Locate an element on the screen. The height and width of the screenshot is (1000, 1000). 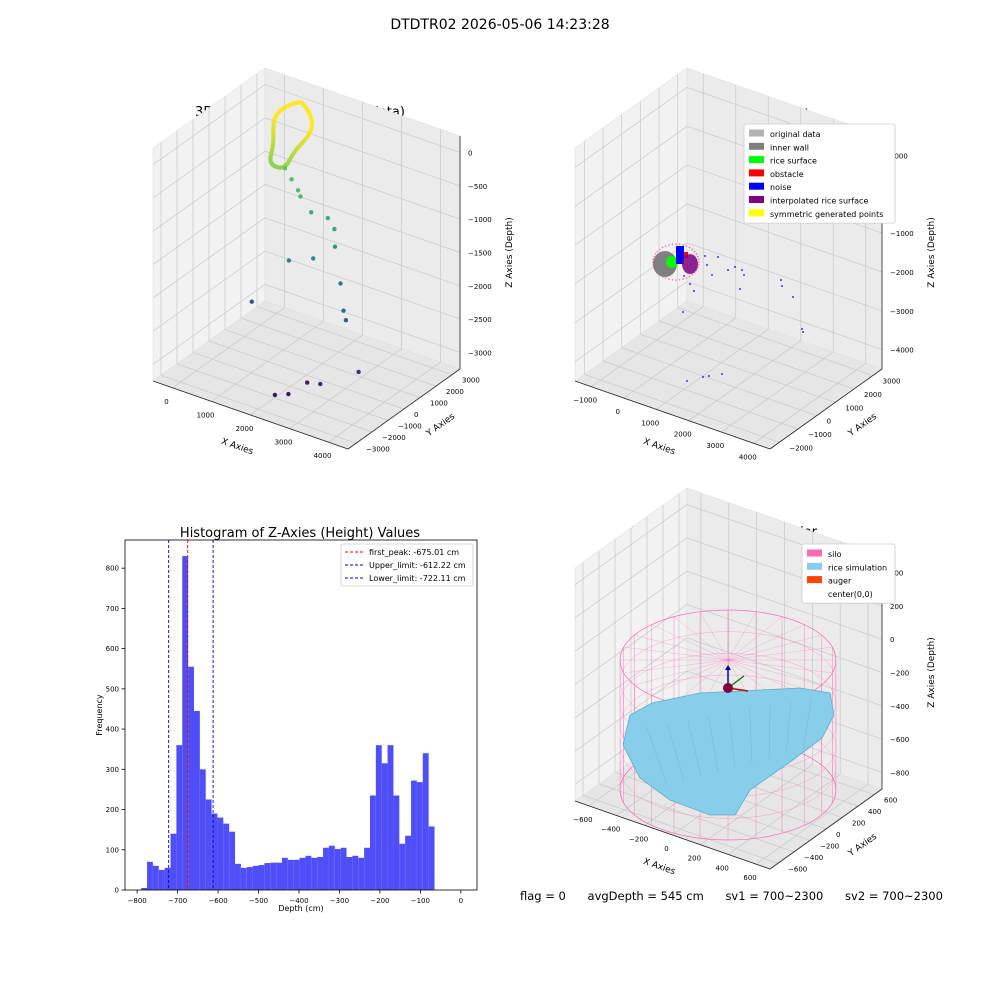
sim-legend is located at coordinates (848, 573).